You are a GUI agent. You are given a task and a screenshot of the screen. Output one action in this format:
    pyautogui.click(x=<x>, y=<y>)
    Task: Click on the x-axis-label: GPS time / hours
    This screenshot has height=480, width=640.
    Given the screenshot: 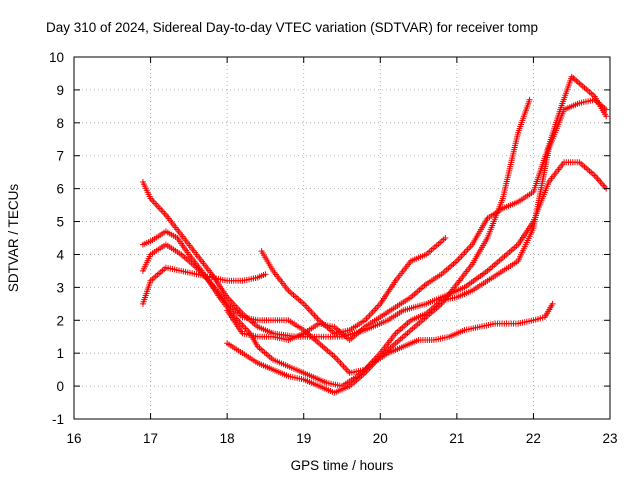 What is the action you would take?
    pyautogui.click(x=342, y=465)
    